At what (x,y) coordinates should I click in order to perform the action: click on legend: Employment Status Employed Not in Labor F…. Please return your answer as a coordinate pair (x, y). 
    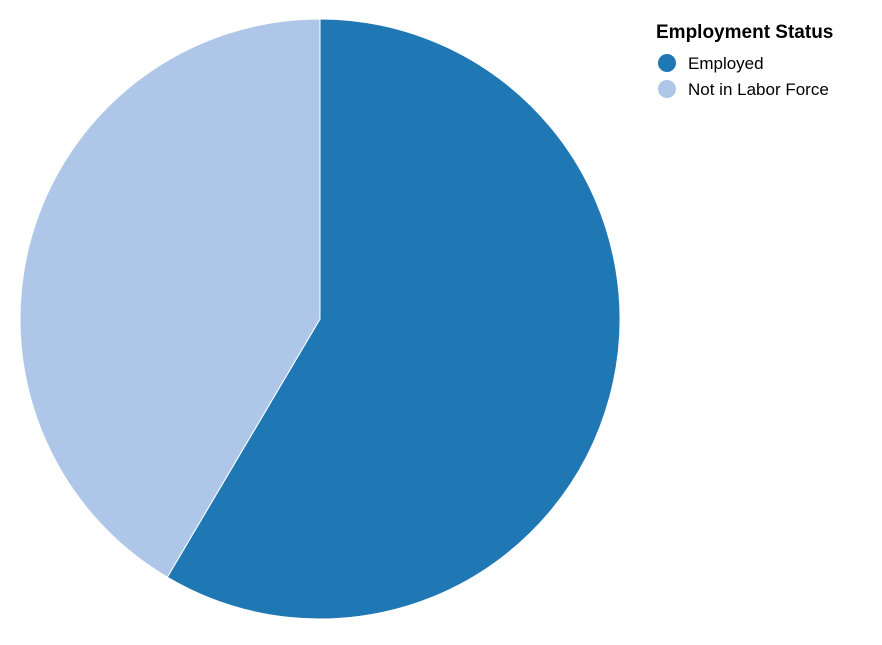
    Looking at the image, I should click on (744, 60).